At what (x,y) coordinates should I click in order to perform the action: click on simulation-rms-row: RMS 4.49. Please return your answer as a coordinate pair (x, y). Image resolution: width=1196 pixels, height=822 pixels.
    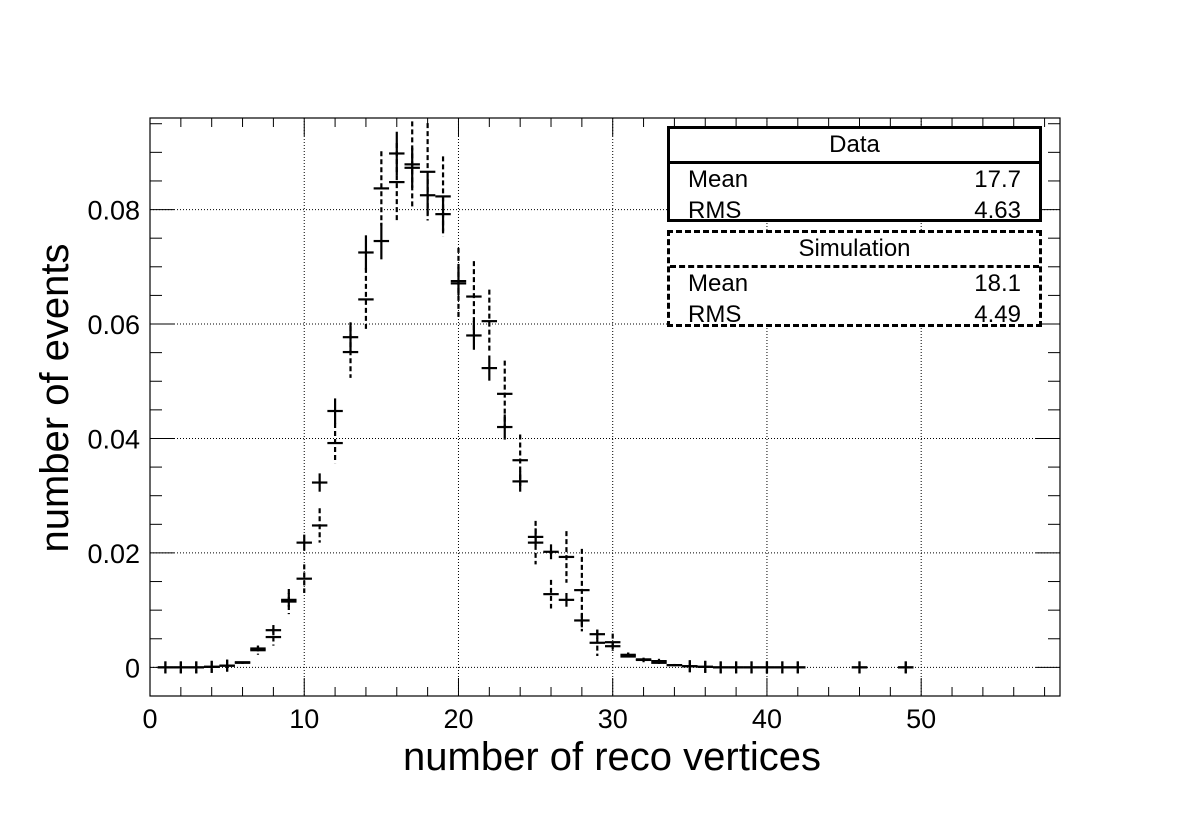
    Looking at the image, I should click on (854, 314).